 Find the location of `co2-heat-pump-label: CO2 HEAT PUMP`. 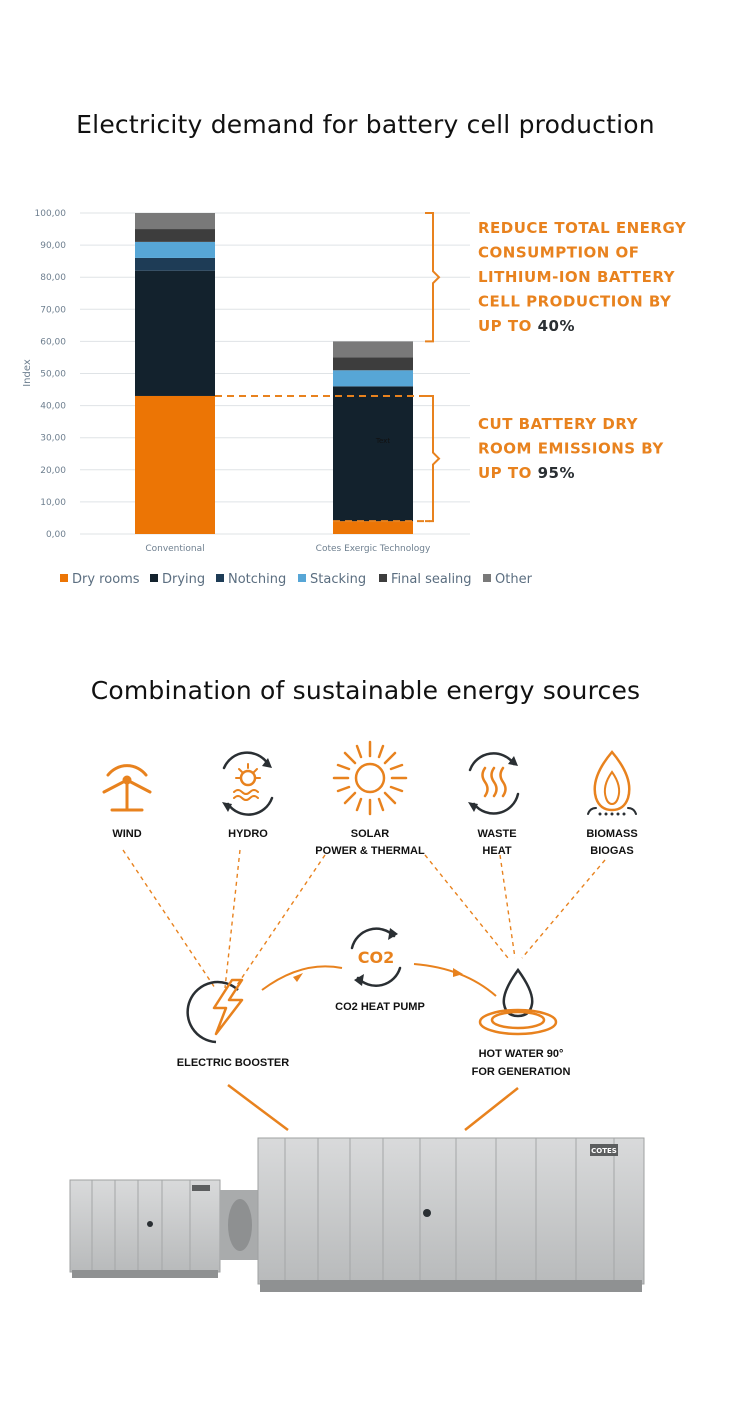

co2-heat-pump-label: CO2 HEAT PUMP is located at coordinates (380, 1007).